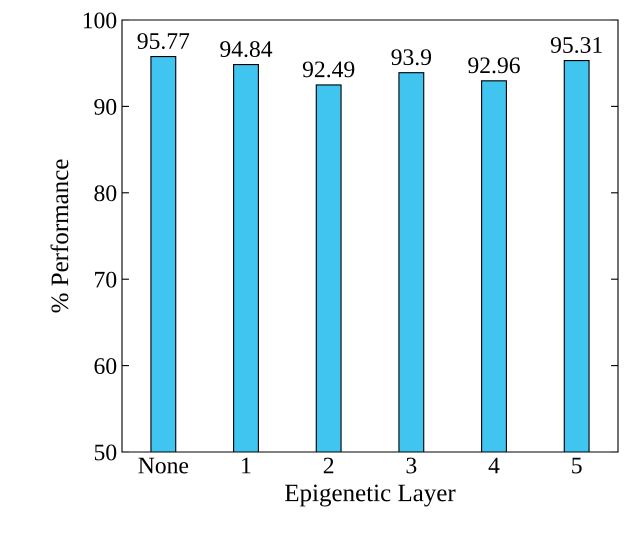 Image resolution: width=630 pixels, height=534 pixels. What do you see at coordinates (370, 495) in the screenshot?
I see `x-axis-title: Epigenetic Layer` at bounding box center [370, 495].